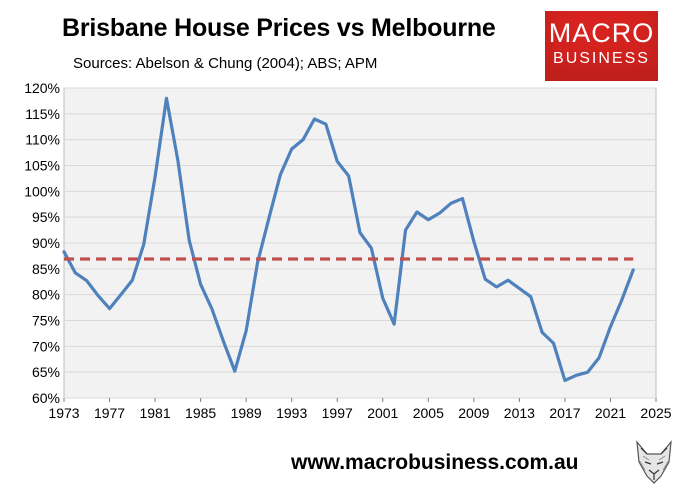 Image resolution: width=679 pixels, height=489 pixels. What do you see at coordinates (46, 321) in the screenshot?
I see `y-tick-label: 75%` at bounding box center [46, 321].